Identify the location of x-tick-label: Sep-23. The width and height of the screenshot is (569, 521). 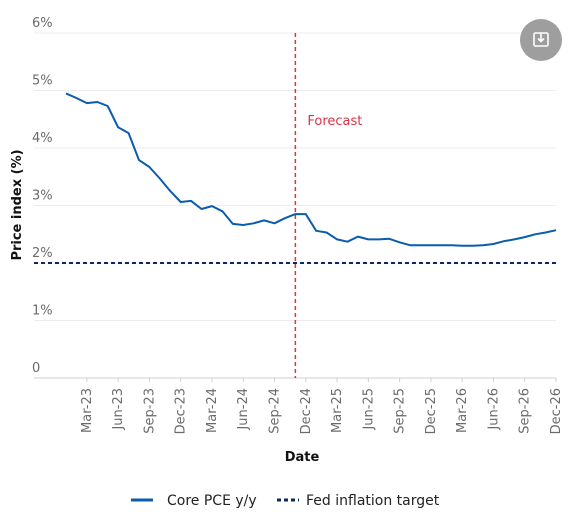
(149, 411).